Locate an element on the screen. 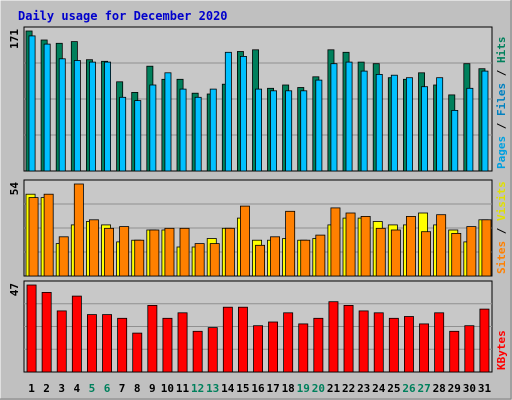  x-tick-label: 31 is located at coordinates (485, 388).